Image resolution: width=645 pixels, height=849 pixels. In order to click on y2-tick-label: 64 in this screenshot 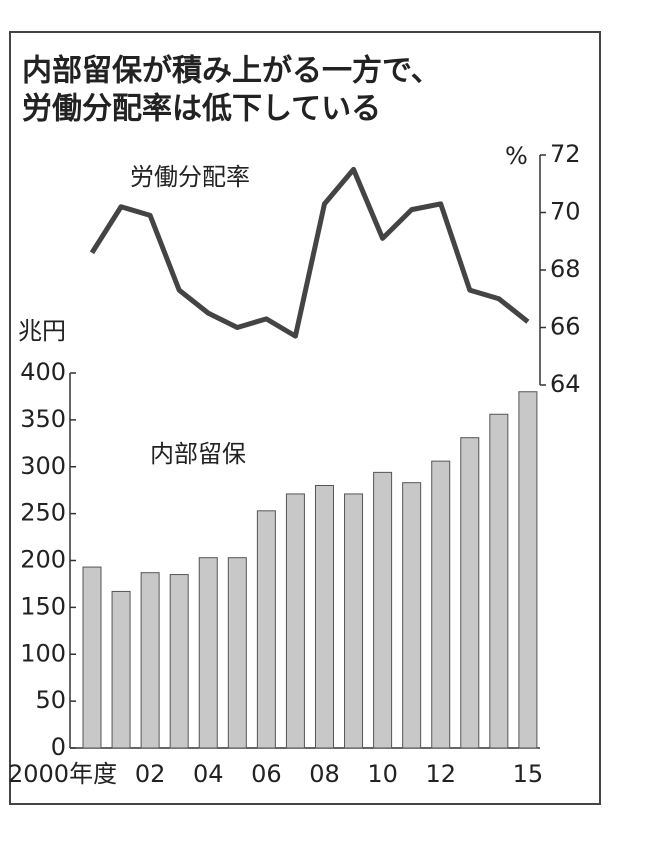, I will do `click(565, 384)`.